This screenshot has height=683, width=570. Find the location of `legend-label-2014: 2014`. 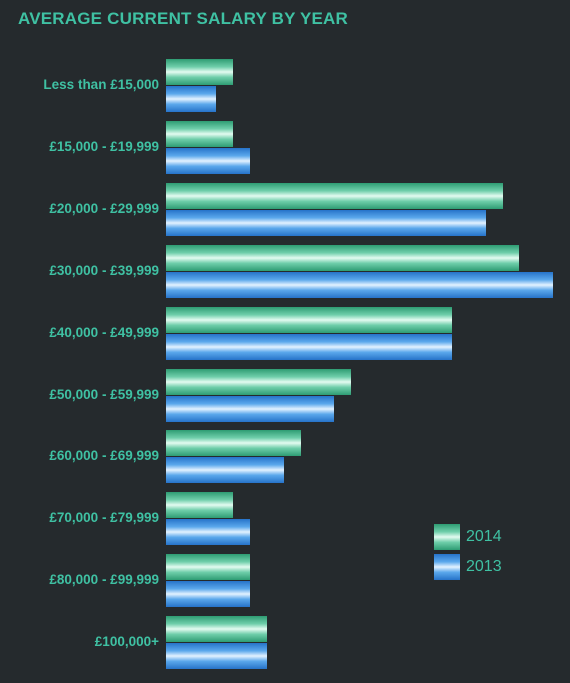

legend-label-2014: 2014 is located at coordinates (484, 536).